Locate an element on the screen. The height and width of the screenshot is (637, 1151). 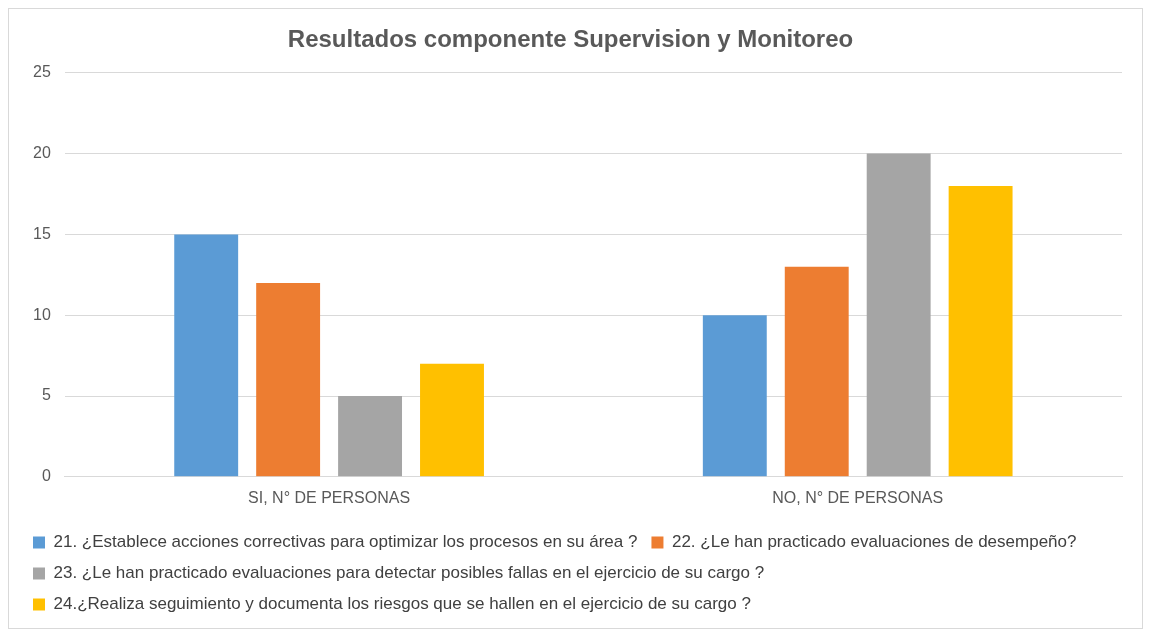
chart-title: Resultados componente Supervision y Monitoreo is located at coordinates (570, 39).